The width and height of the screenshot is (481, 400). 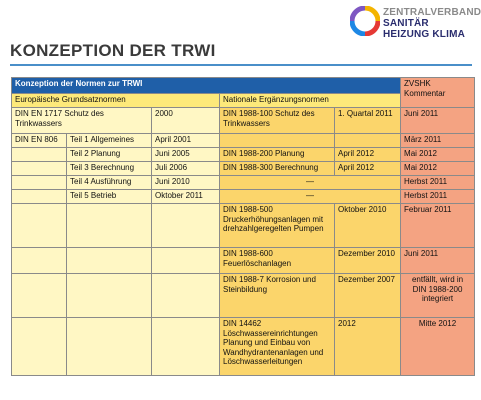 I want to click on zvshk-logo: ZENTRALVERBAND SANITÄR HEIZUNG KLIMA, so click(x=415, y=23).